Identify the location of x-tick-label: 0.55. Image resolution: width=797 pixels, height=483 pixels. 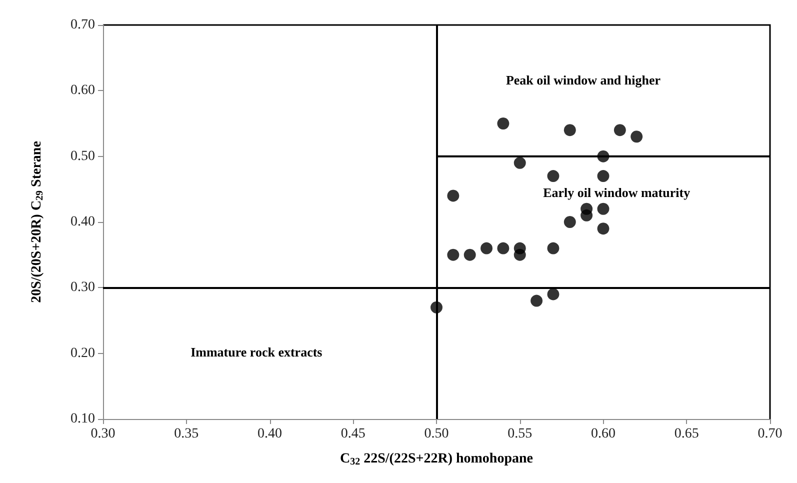
(520, 434).